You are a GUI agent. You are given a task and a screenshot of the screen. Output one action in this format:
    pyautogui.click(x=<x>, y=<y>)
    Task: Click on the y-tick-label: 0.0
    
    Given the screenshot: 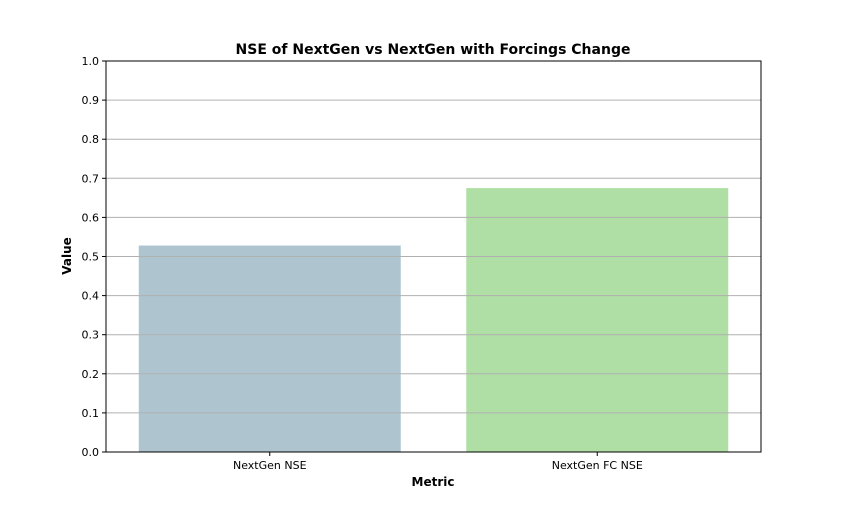 What is the action you would take?
    pyautogui.click(x=91, y=452)
    